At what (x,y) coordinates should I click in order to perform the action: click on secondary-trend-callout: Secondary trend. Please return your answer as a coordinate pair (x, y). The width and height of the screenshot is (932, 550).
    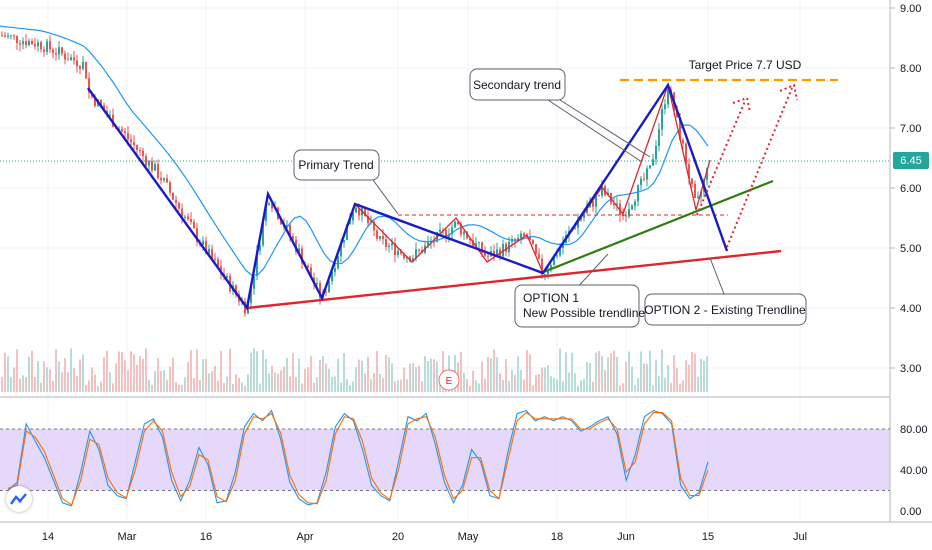
    Looking at the image, I should click on (560, 115).